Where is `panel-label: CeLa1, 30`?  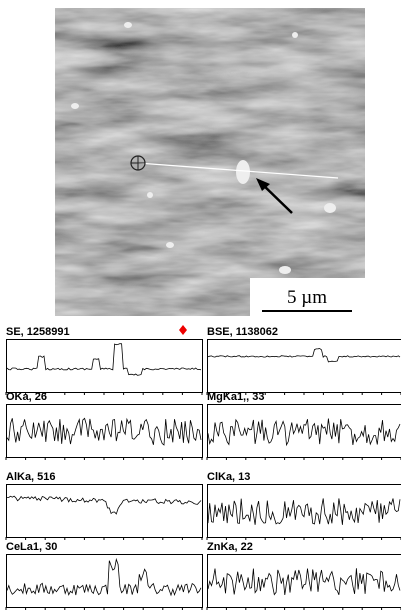 panel-label: CeLa1, 30 is located at coordinates (31, 547).